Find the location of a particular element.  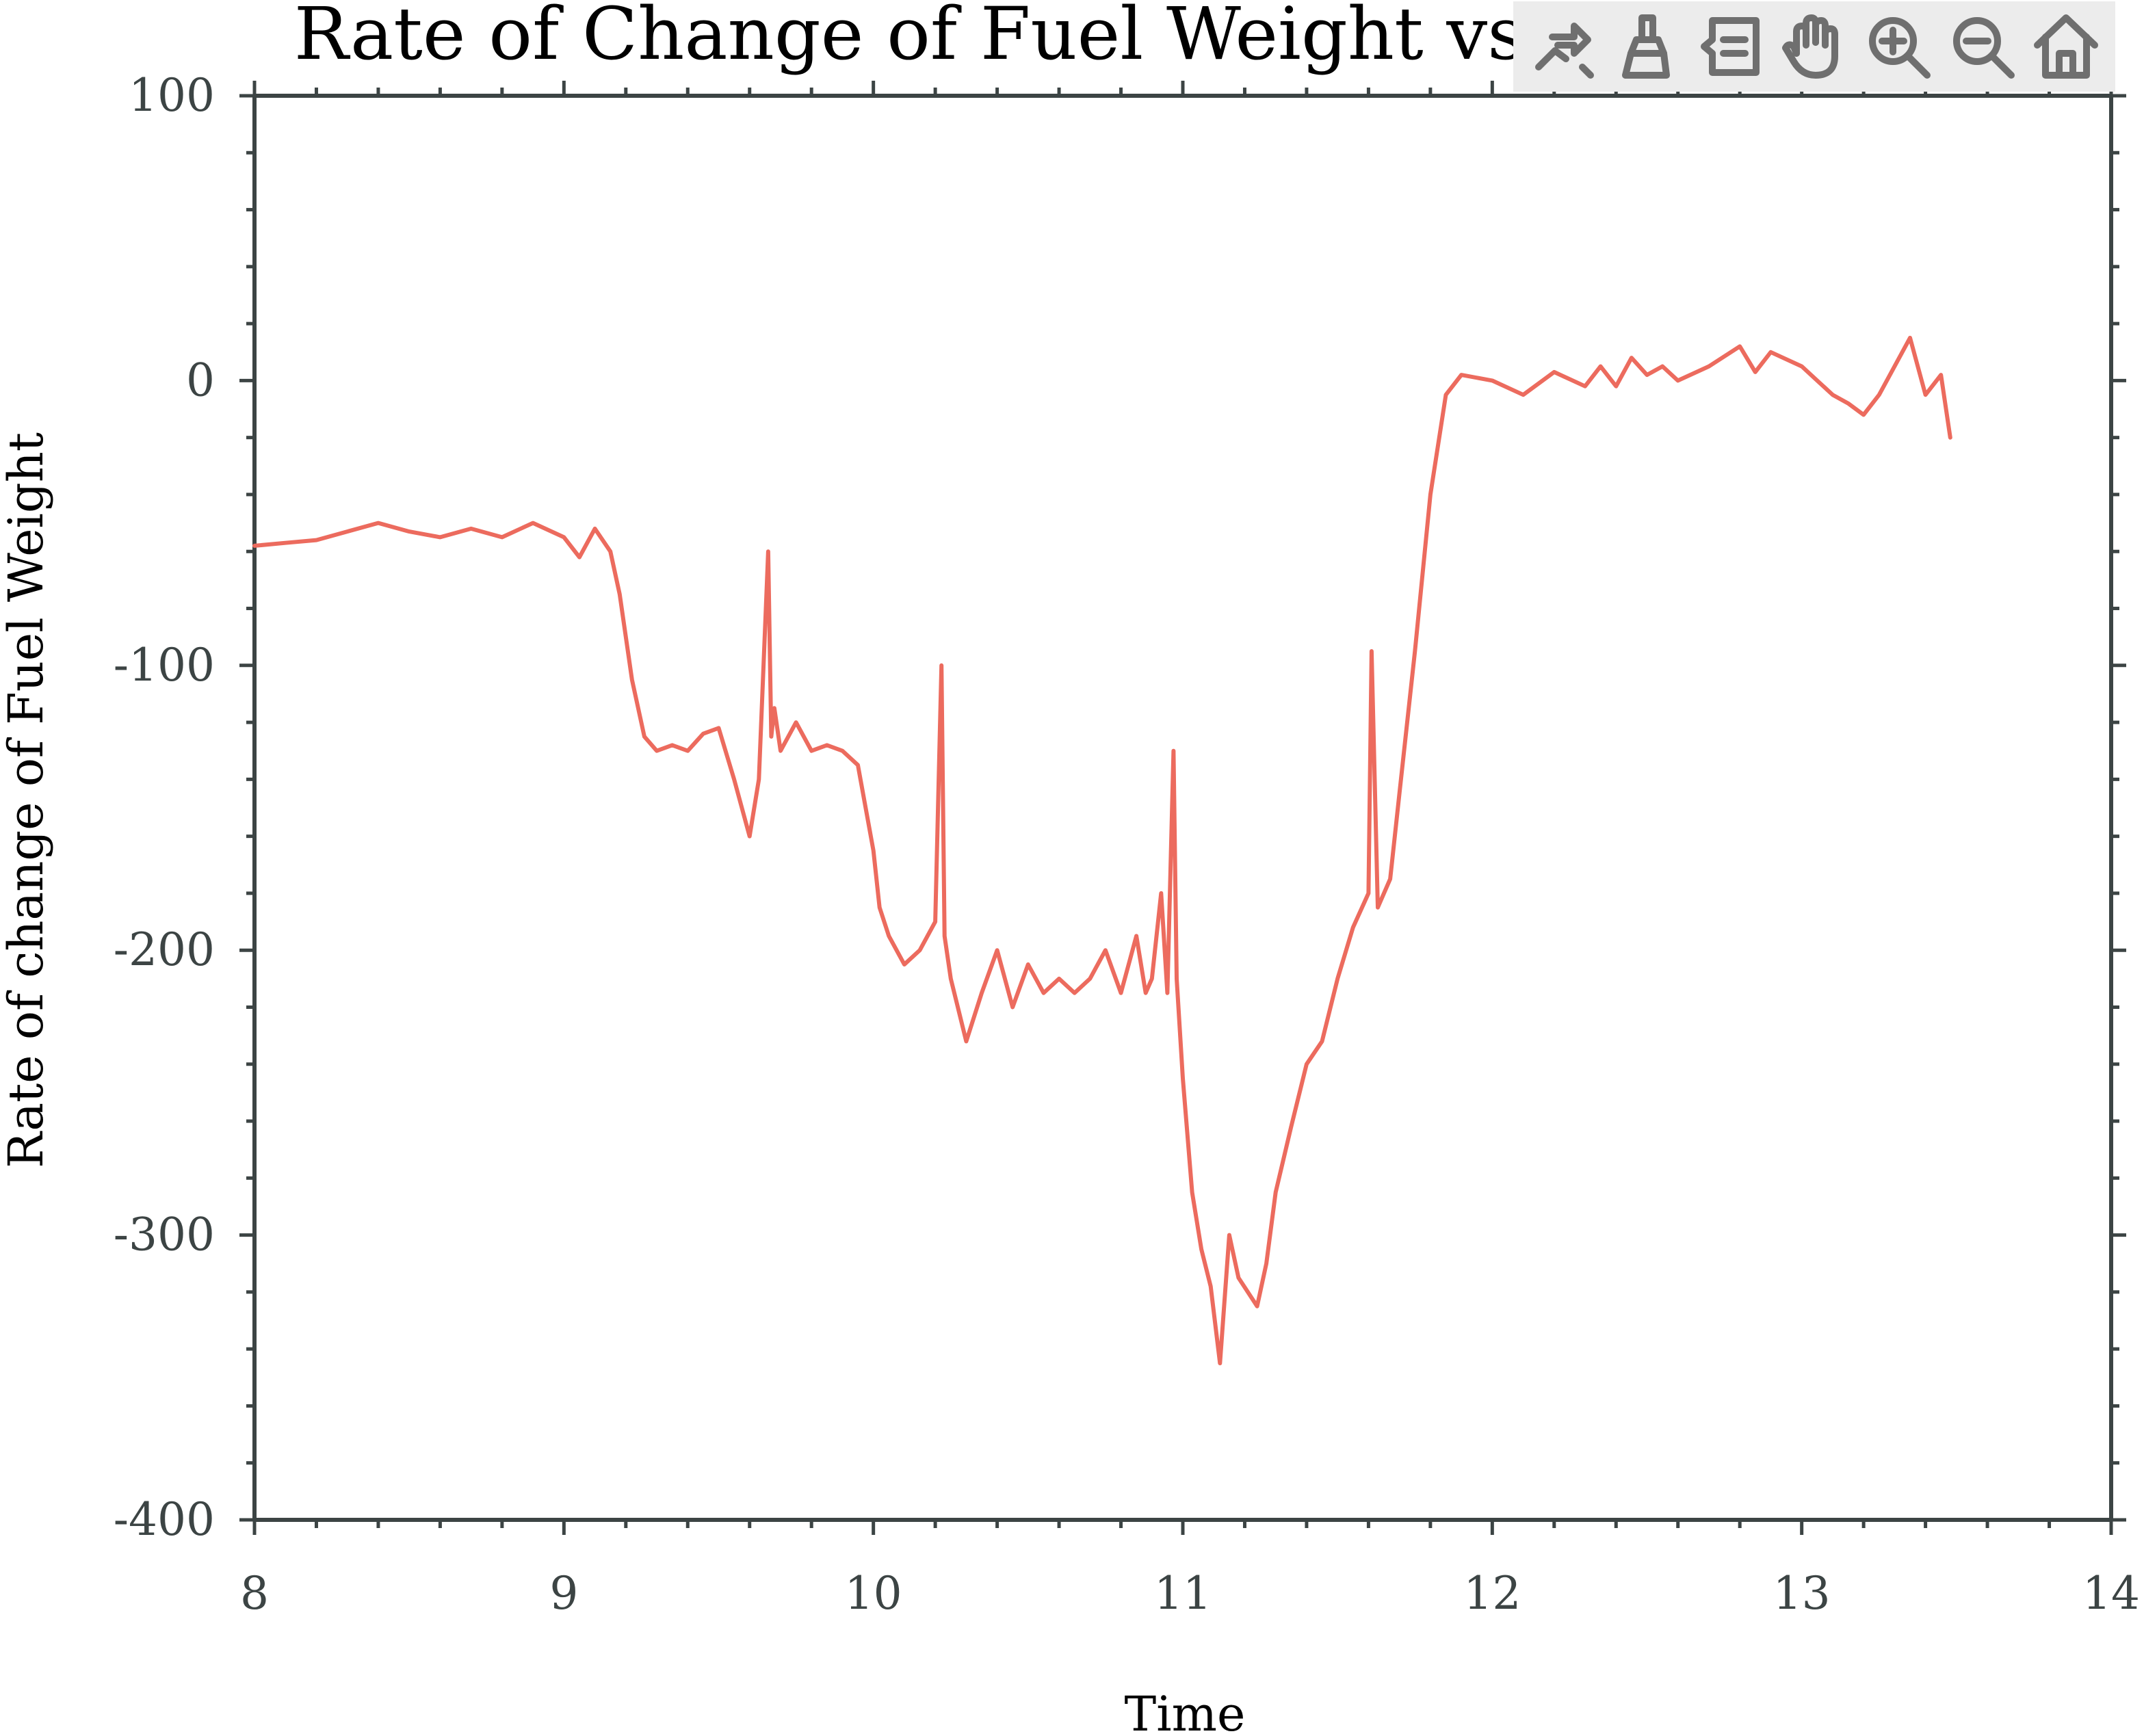

x-tick-label: 11 is located at coordinates (1183, 1593).